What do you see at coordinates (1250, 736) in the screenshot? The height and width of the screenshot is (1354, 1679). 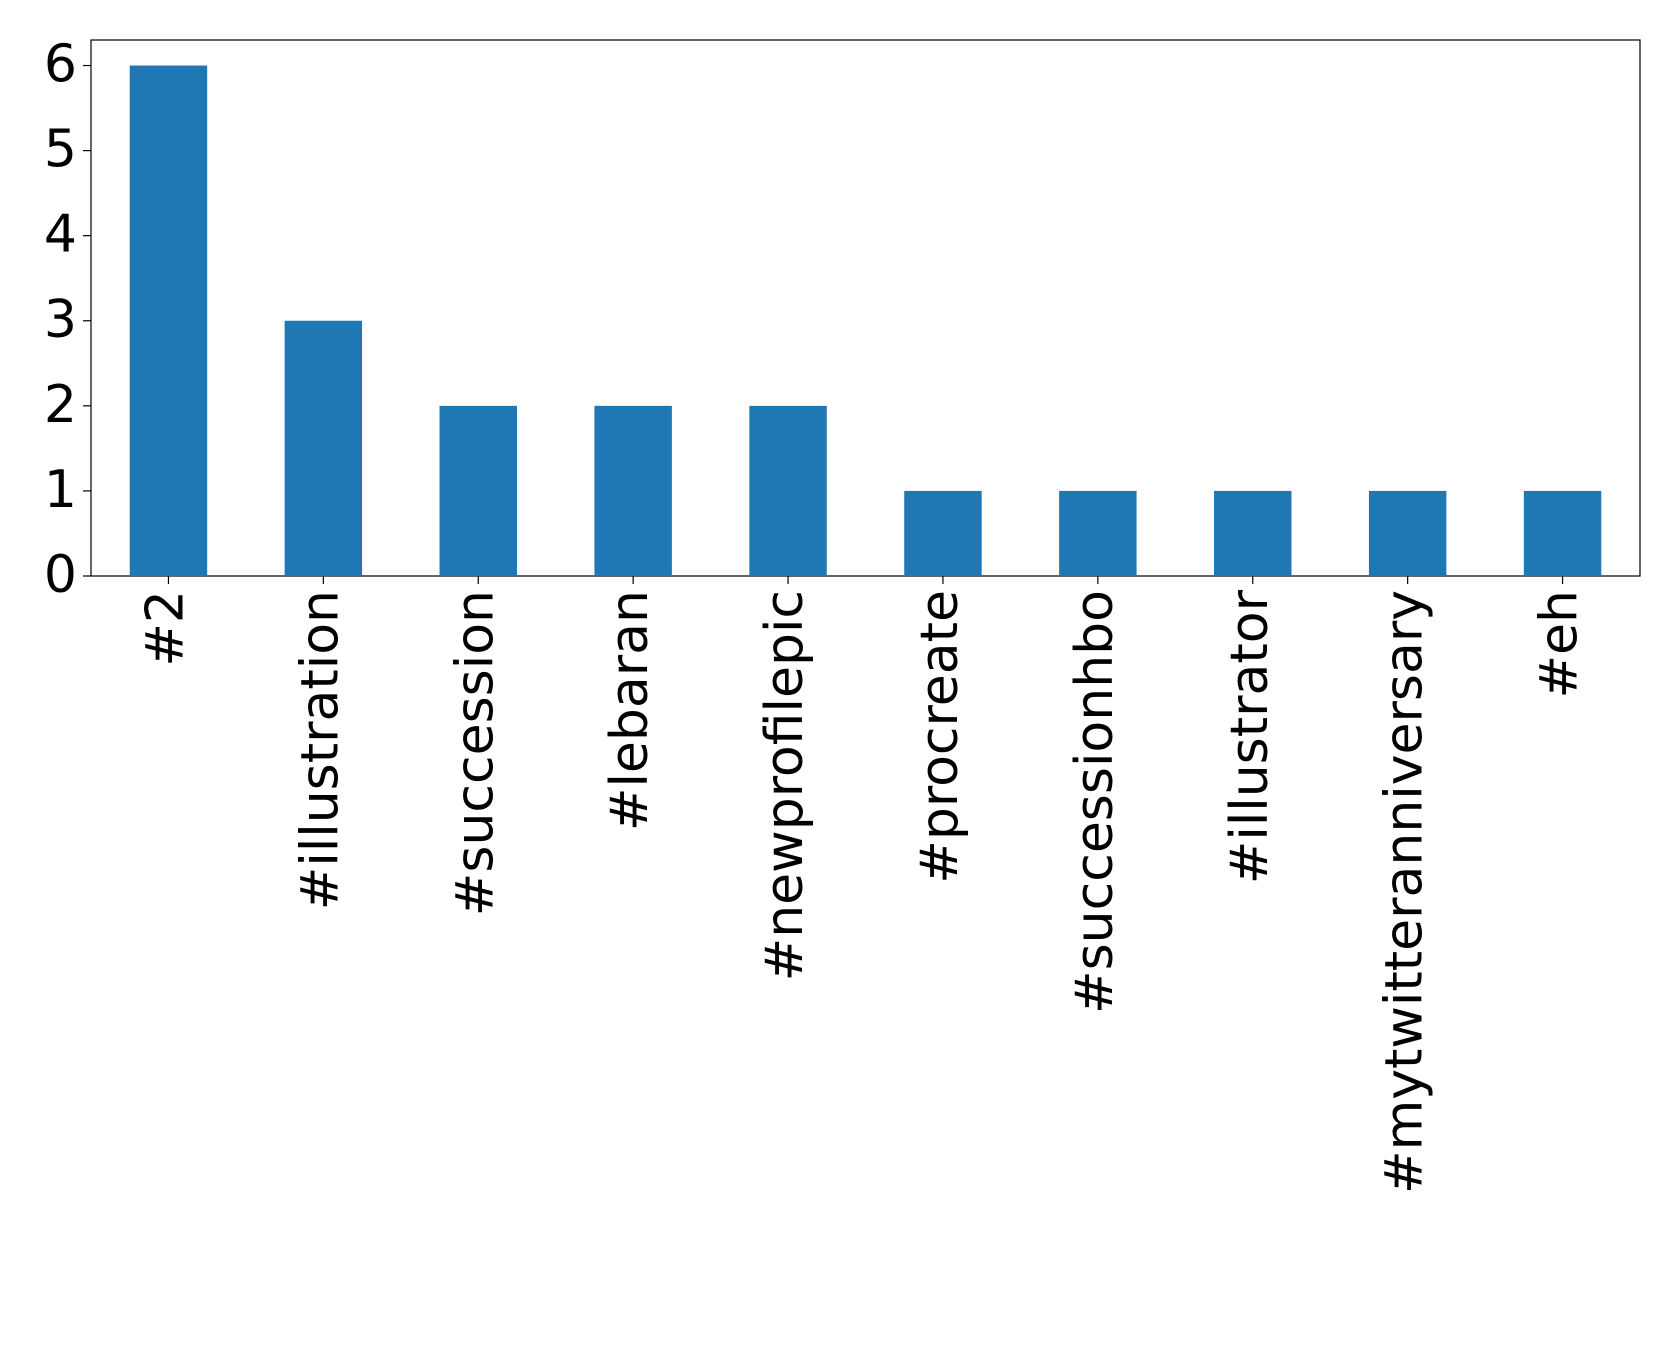 I see `x-tick-label: #illustrator` at bounding box center [1250, 736].